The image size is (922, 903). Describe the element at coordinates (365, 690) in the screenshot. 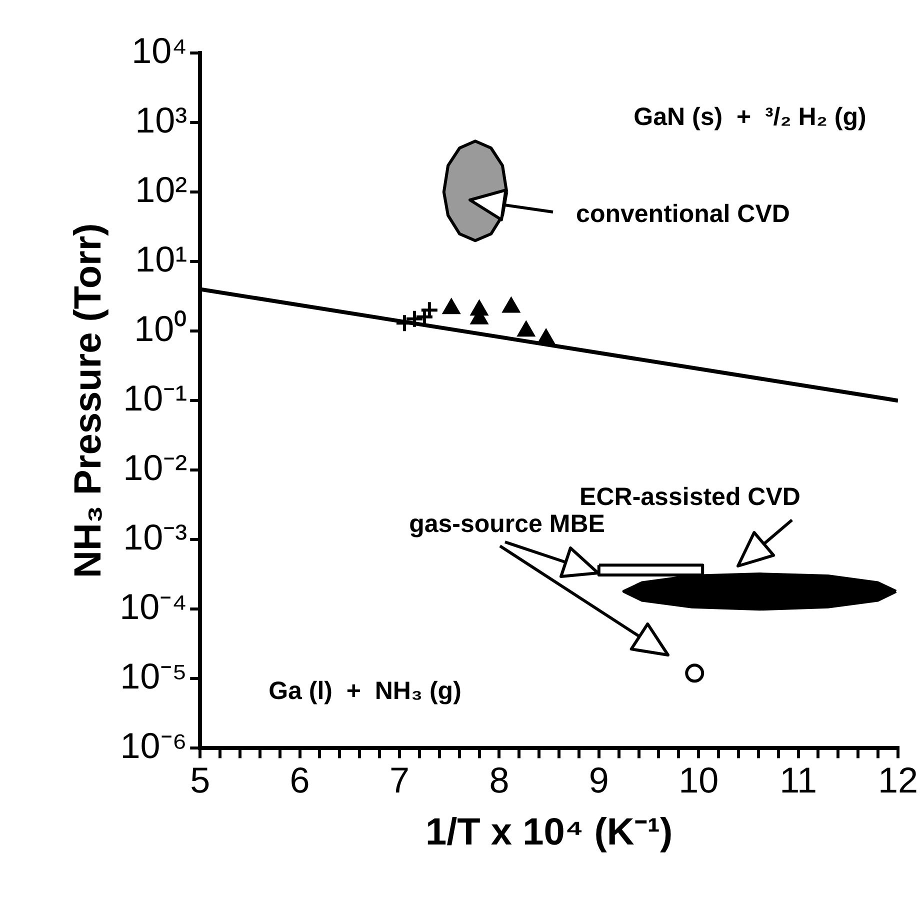

I see `annotation: Ga (l) + NH₃ (g)` at that location.